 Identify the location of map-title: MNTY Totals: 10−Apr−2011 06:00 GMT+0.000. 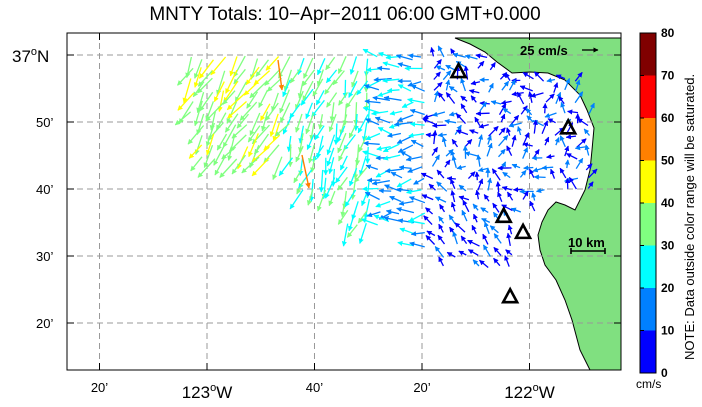
(345, 14).